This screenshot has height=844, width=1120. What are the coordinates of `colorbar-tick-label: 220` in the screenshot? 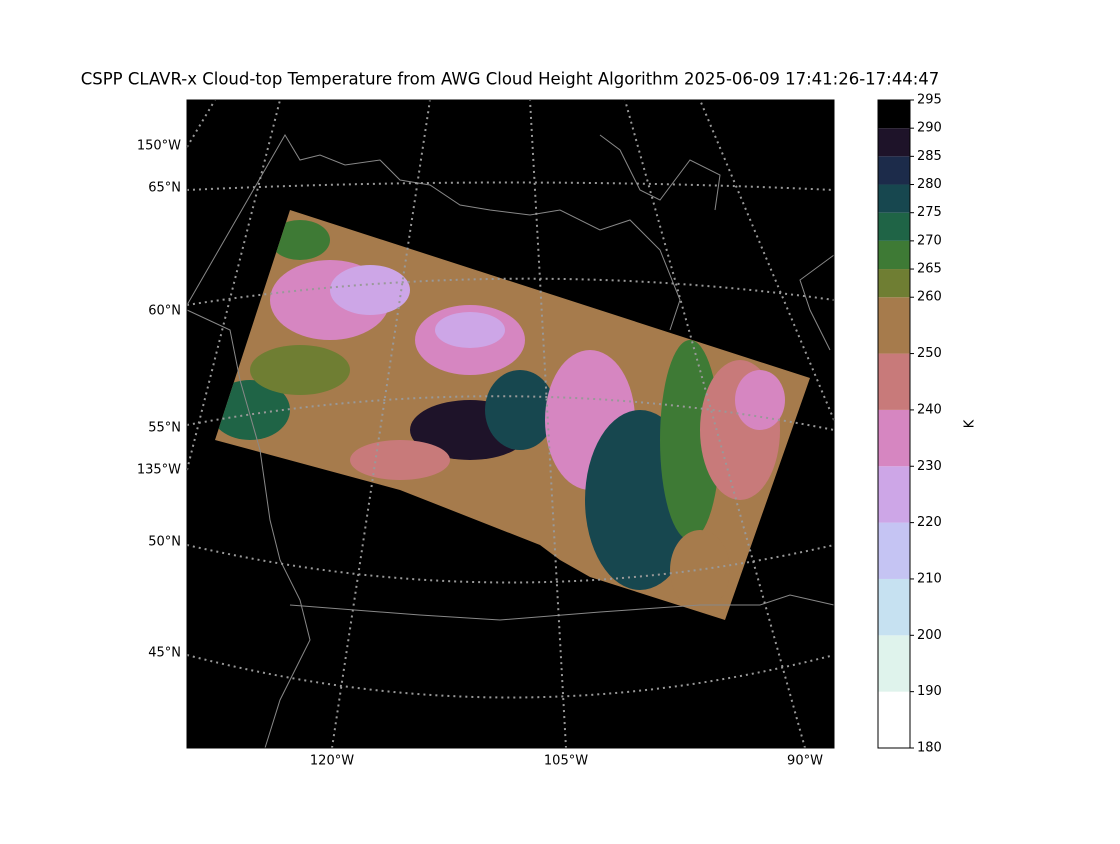 It's located at (929, 522).